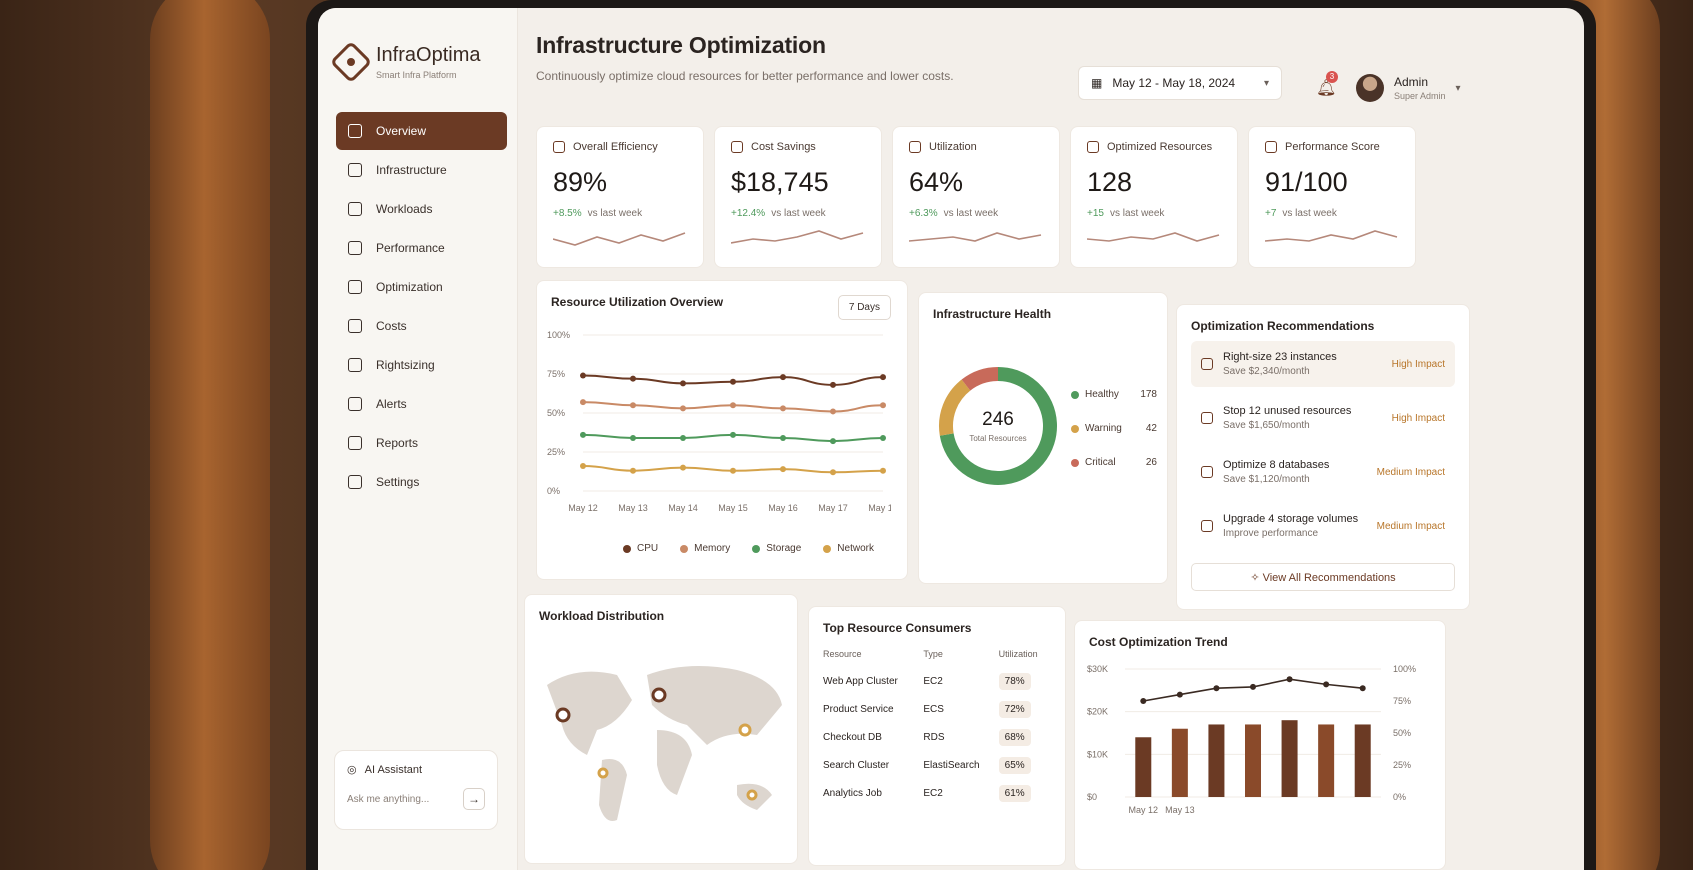  What do you see at coordinates (783, 508) in the screenshot?
I see `x-tick-label: May 16` at bounding box center [783, 508].